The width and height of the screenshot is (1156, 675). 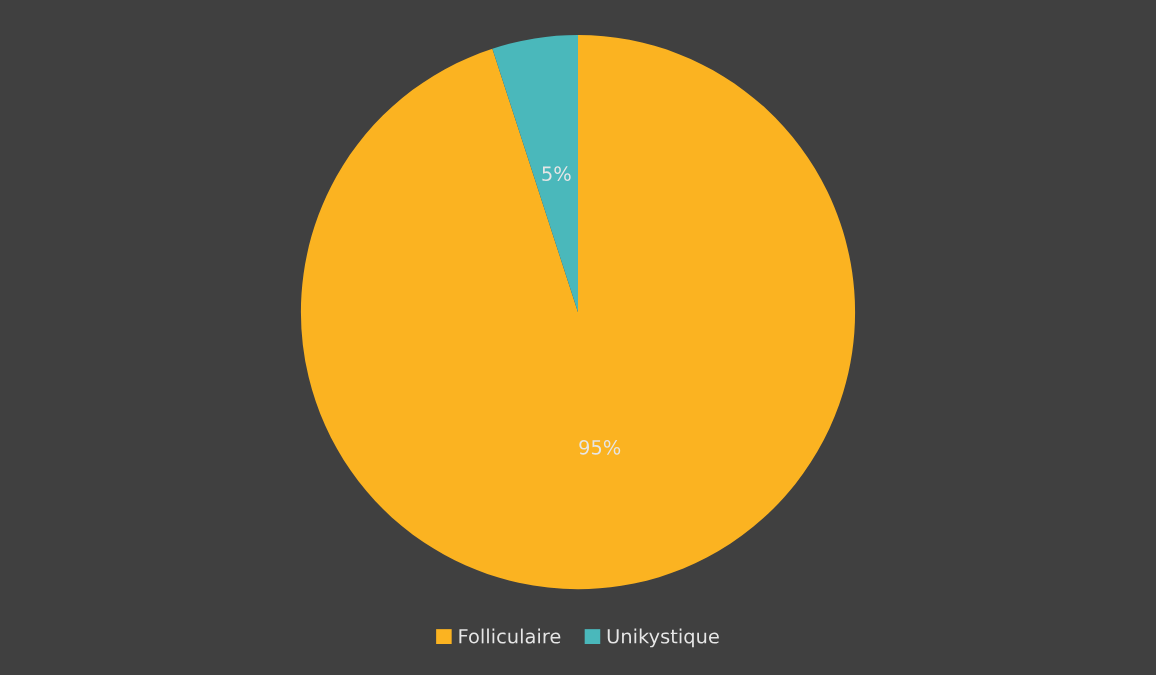 I want to click on data-label: 95%, so click(x=600, y=447).